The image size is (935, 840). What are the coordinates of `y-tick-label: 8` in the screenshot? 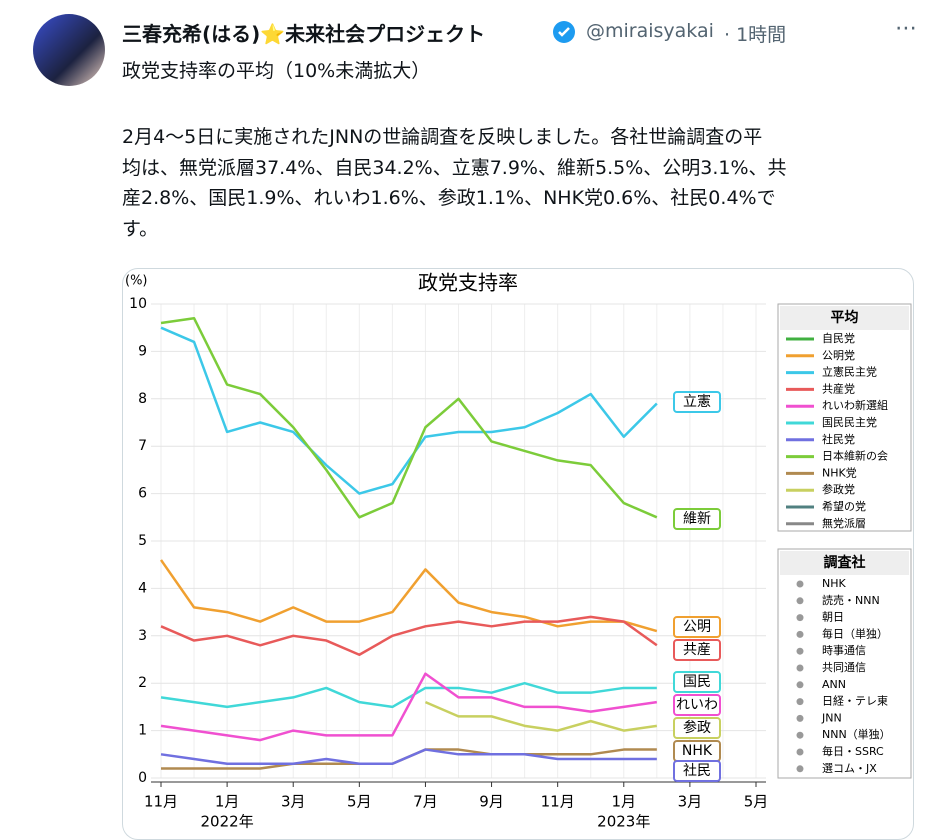 It's located at (142, 399).